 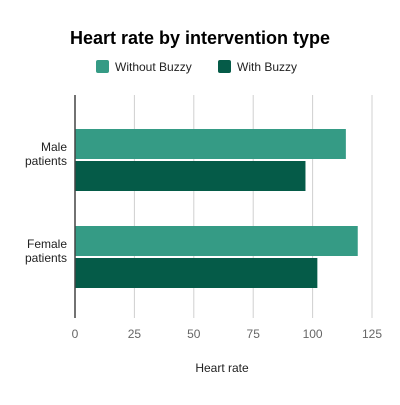 What do you see at coordinates (222, 368) in the screenshot?
I see `x-axis-label: Heart rate` at bounding box center [222, 368].